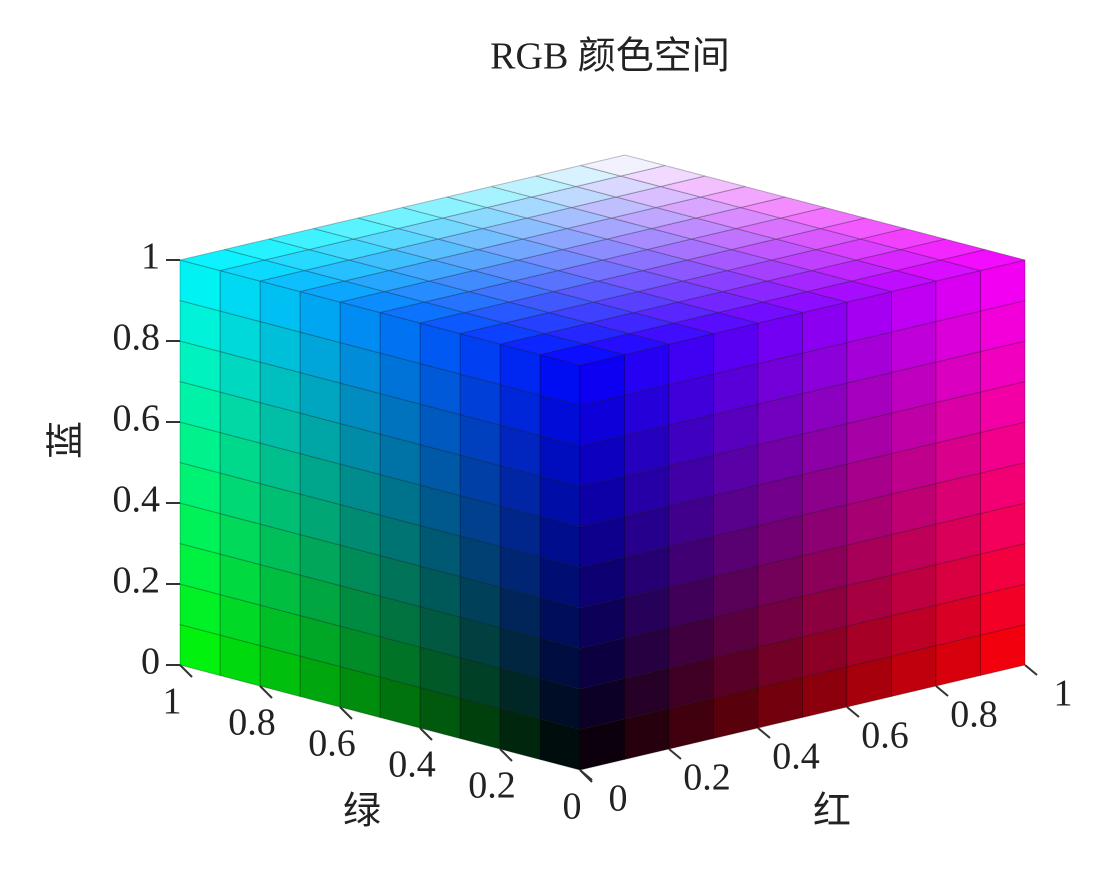  Describe the element at coordinates (67, 440) in the screenshot. I see `axis-label: 蓝` at that location.